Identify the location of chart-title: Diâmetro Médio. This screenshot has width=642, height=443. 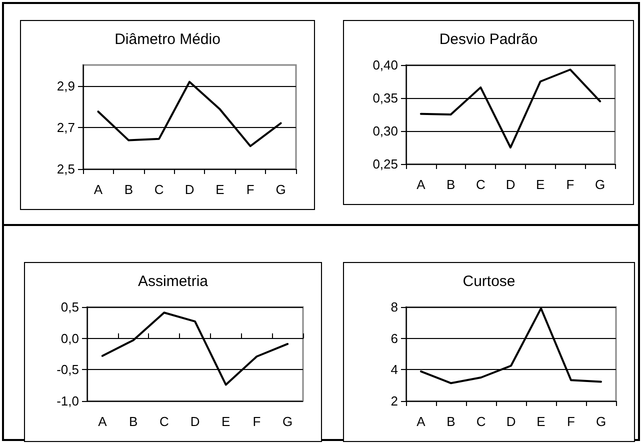
(167, 39).